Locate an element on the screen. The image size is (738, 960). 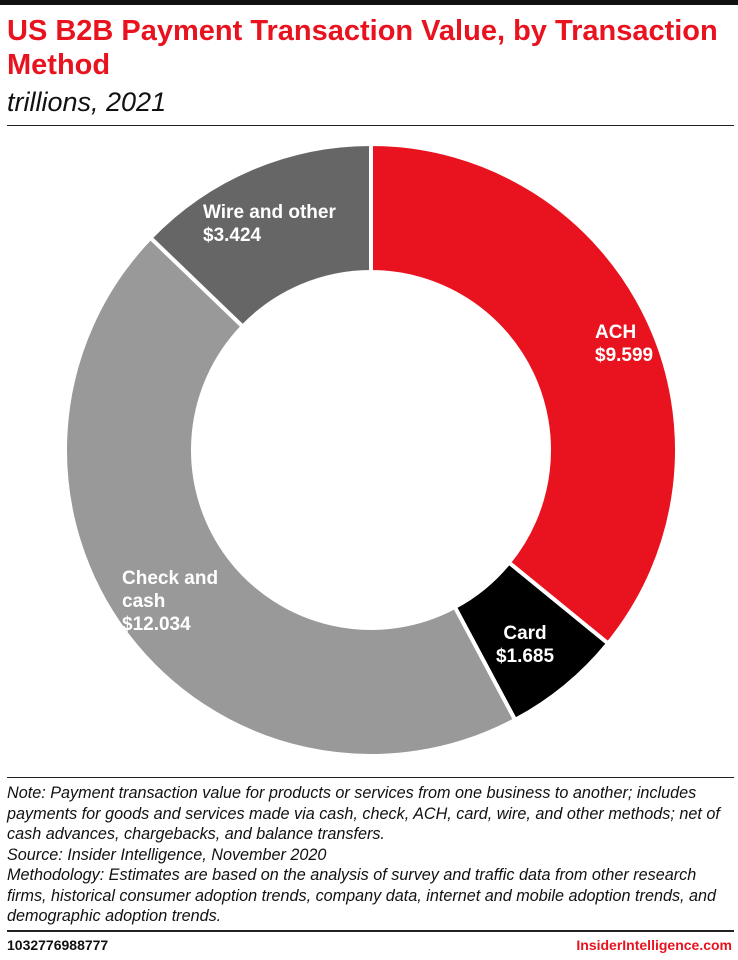
slice-value-label: $9.599 is located at coordinates (624, 355).